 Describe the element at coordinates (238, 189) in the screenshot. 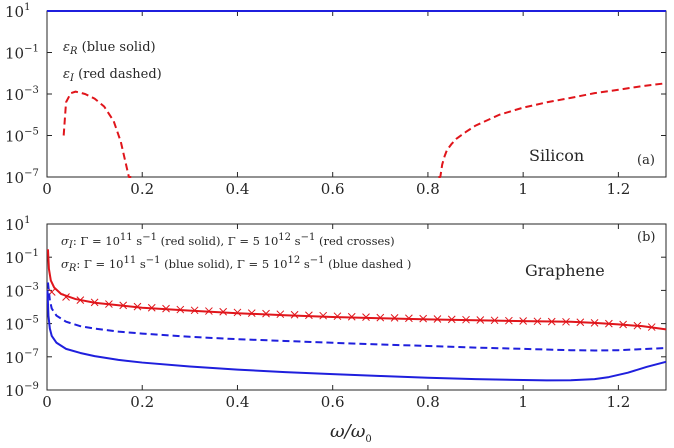

I see `panel-a-xtick-label: 0.4` at that location.